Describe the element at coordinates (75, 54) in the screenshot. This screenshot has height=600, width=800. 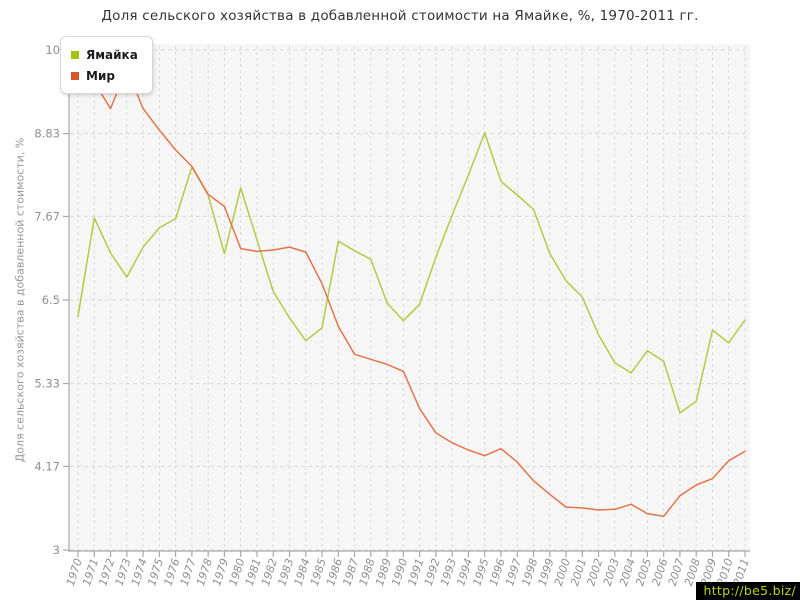
I see `legend-swatch-jamaica-icon` at that location.